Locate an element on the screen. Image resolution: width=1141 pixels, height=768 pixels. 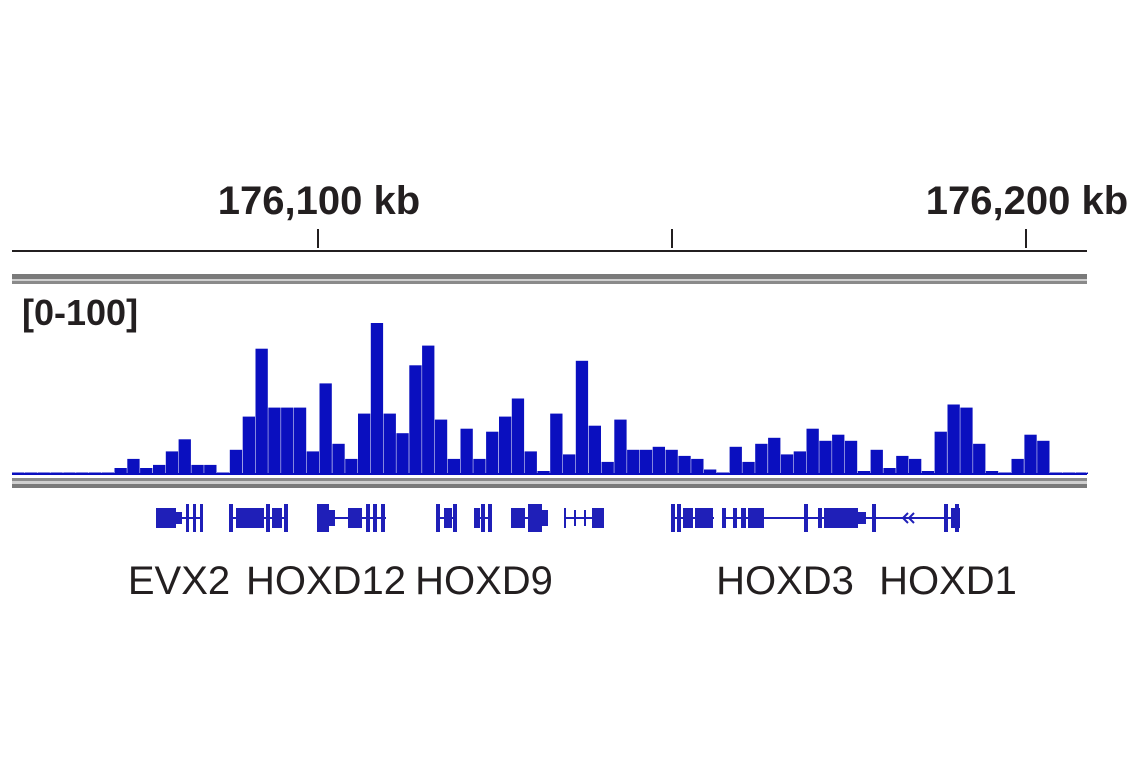
gene-annotation-track is located at coordinates (558, 518).